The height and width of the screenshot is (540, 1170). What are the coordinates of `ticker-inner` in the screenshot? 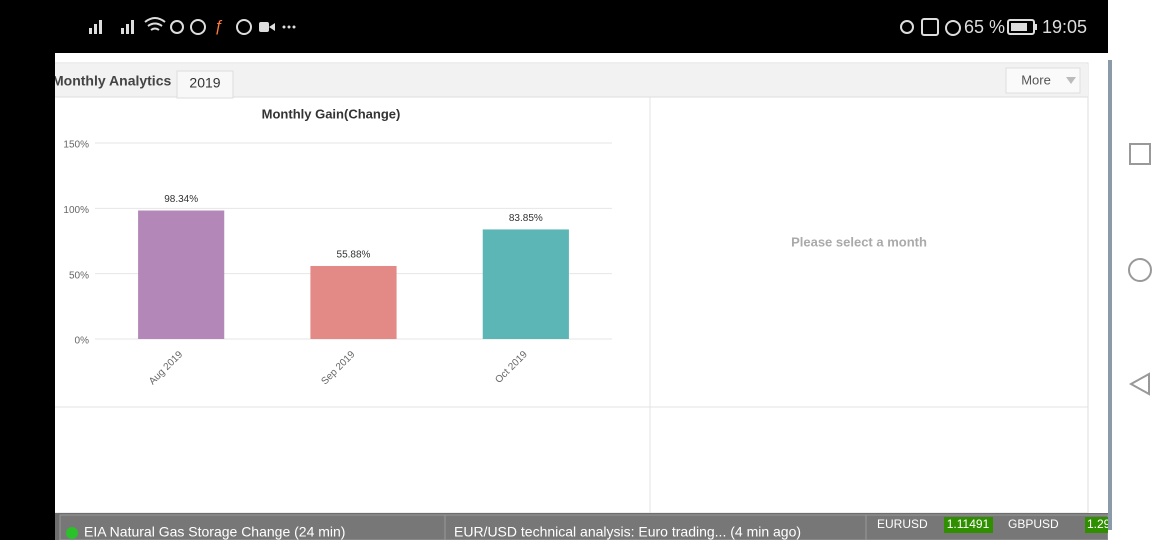 It's located at (583, 527).